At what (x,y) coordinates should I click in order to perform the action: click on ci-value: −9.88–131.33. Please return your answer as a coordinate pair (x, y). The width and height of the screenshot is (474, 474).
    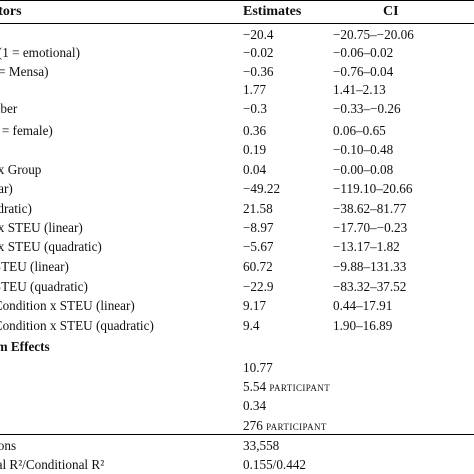
    Looking at the image, I should click on (370, 266).